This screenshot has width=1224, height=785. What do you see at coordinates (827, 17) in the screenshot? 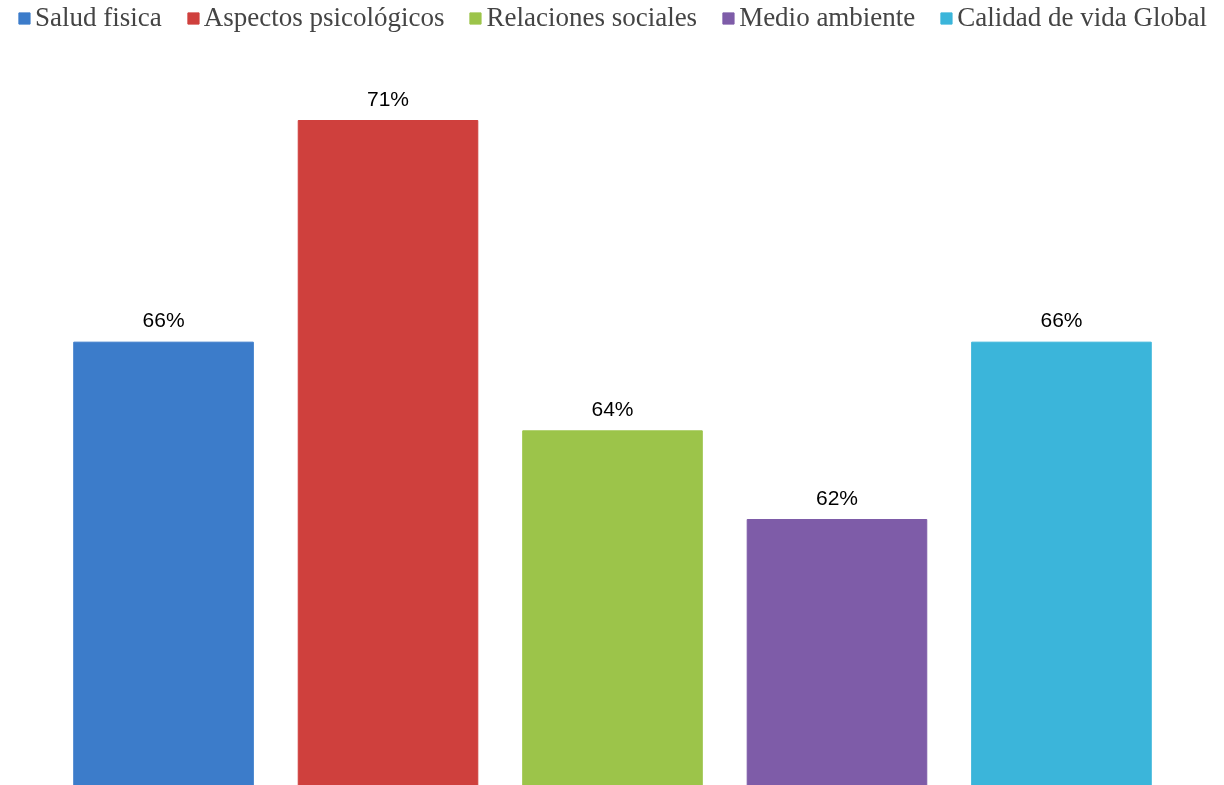
I see `legend-label: Medio ambiente` at bounding box center [827, 17].